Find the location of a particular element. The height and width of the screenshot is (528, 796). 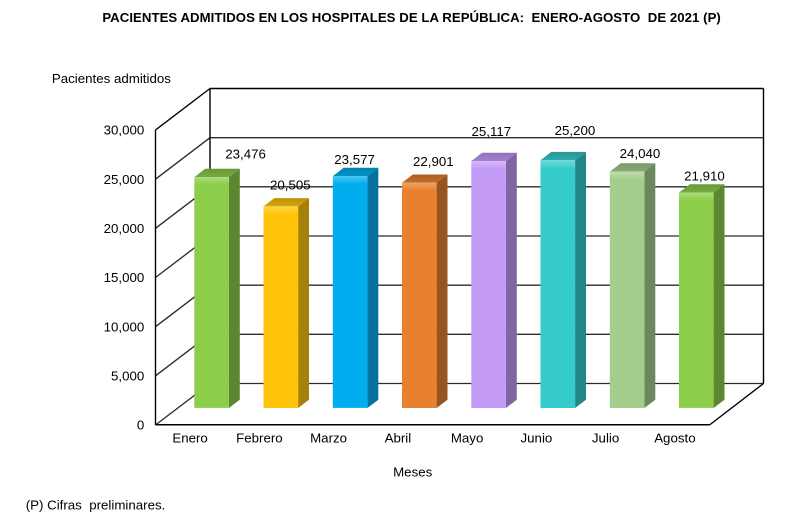

svg-text: Abril is located at coordinates (398, 438).